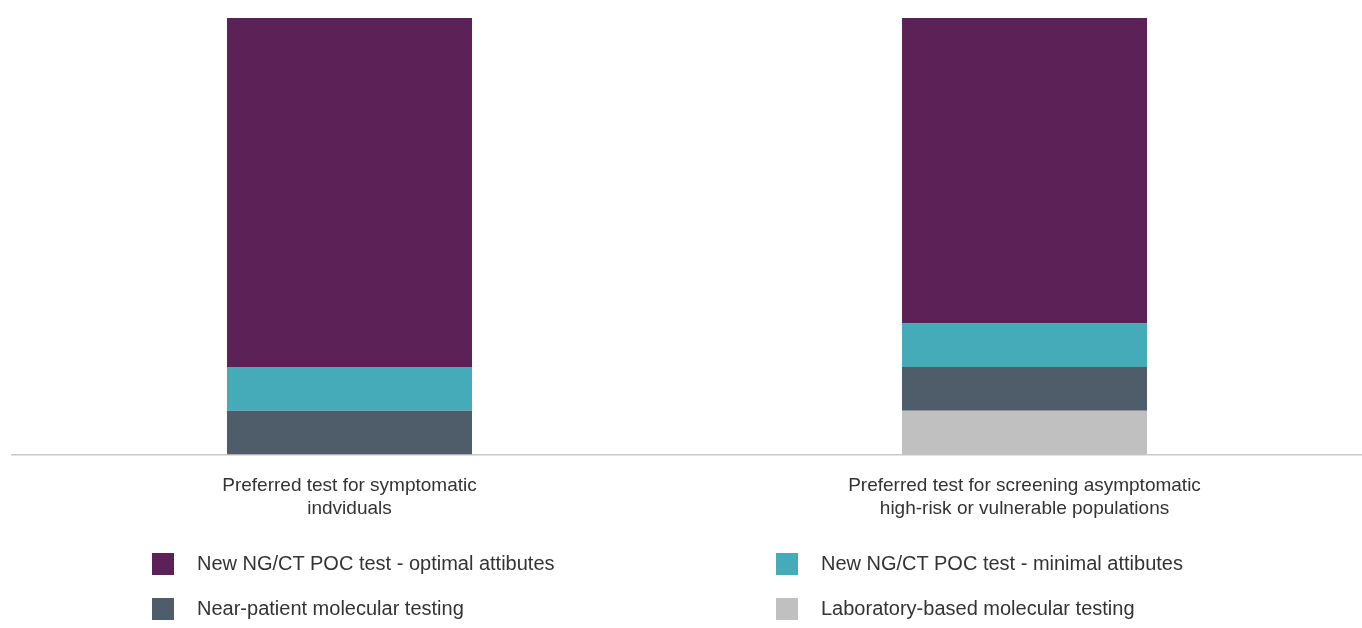  What do you see at coordinates (376, 563) in the screenshot?
I see `legend-label: New NG/CT POC test - optimal attibutes` at bounding box center [376, 563].